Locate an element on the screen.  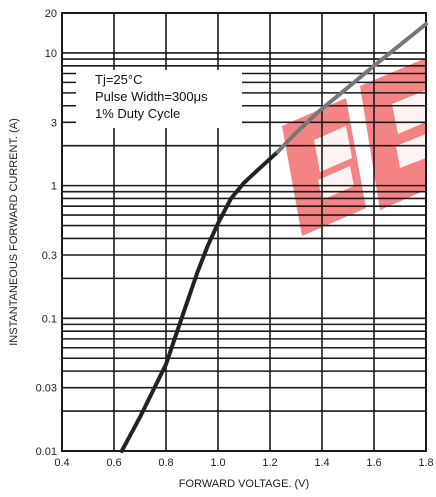
curve-line-upper is located at coordinates (351, 88).